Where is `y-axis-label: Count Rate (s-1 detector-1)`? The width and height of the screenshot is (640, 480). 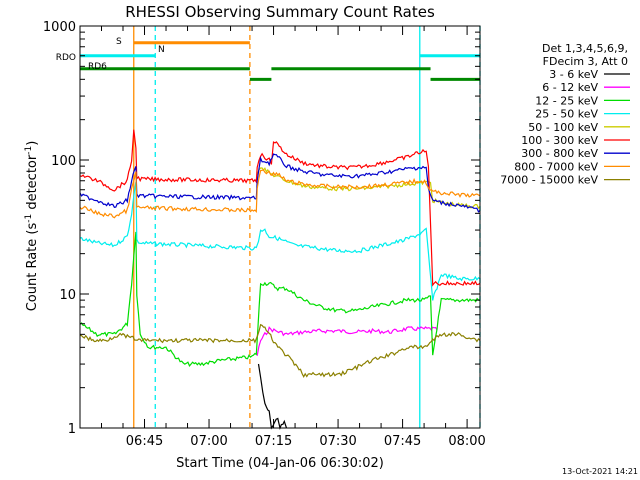 y-axis-label: Count Rate (s-1 detector-1) is located at coordinates (32, 226).